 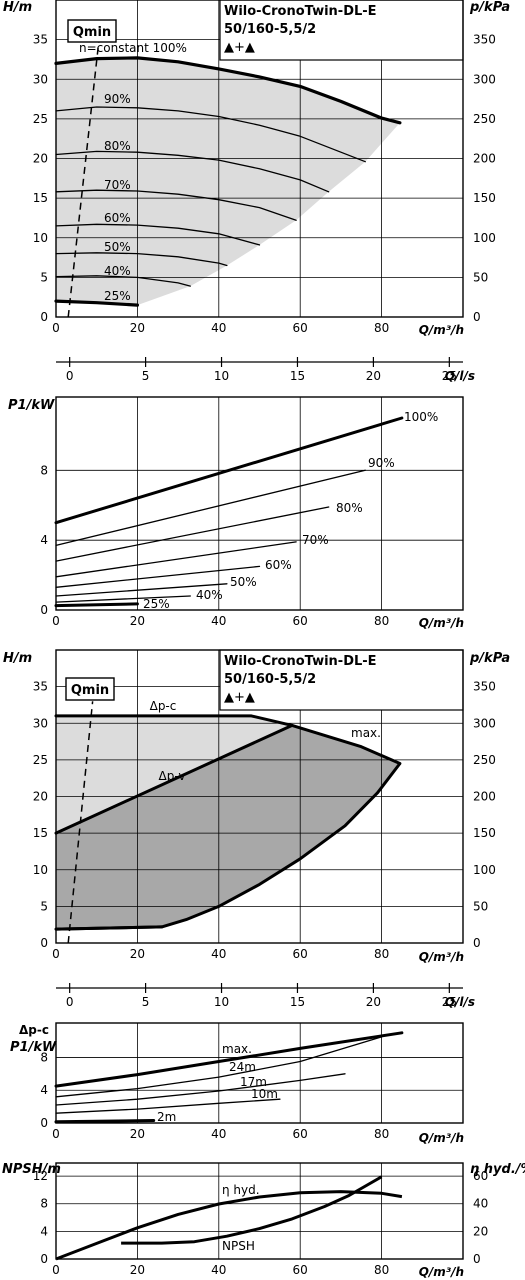 What do you see at coordinates (163, 706) in the screenshot?
I see `dpc-annotation: Δp-c` at bounding box center [163, 706].